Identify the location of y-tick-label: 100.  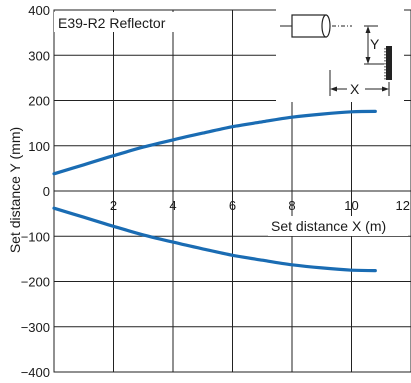
(39, 146).